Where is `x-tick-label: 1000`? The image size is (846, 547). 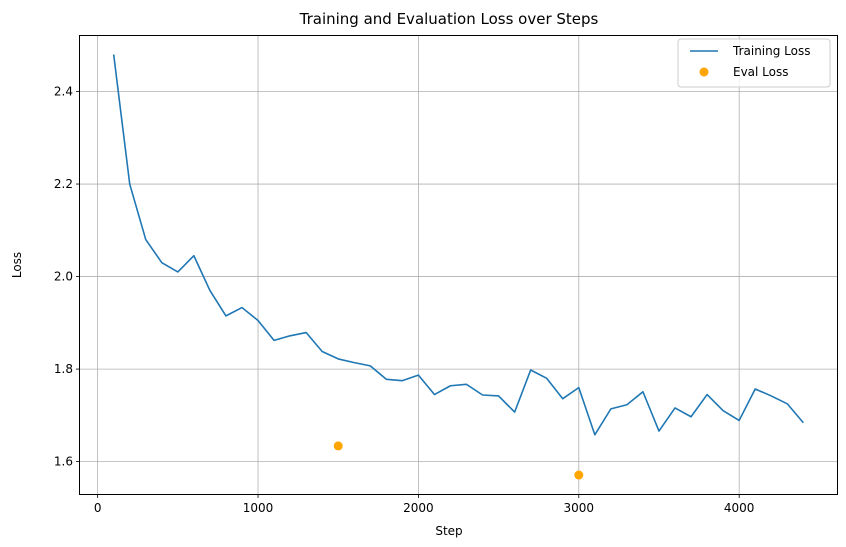
x-tick-label: 1000 is located at coordinates (258, 508).